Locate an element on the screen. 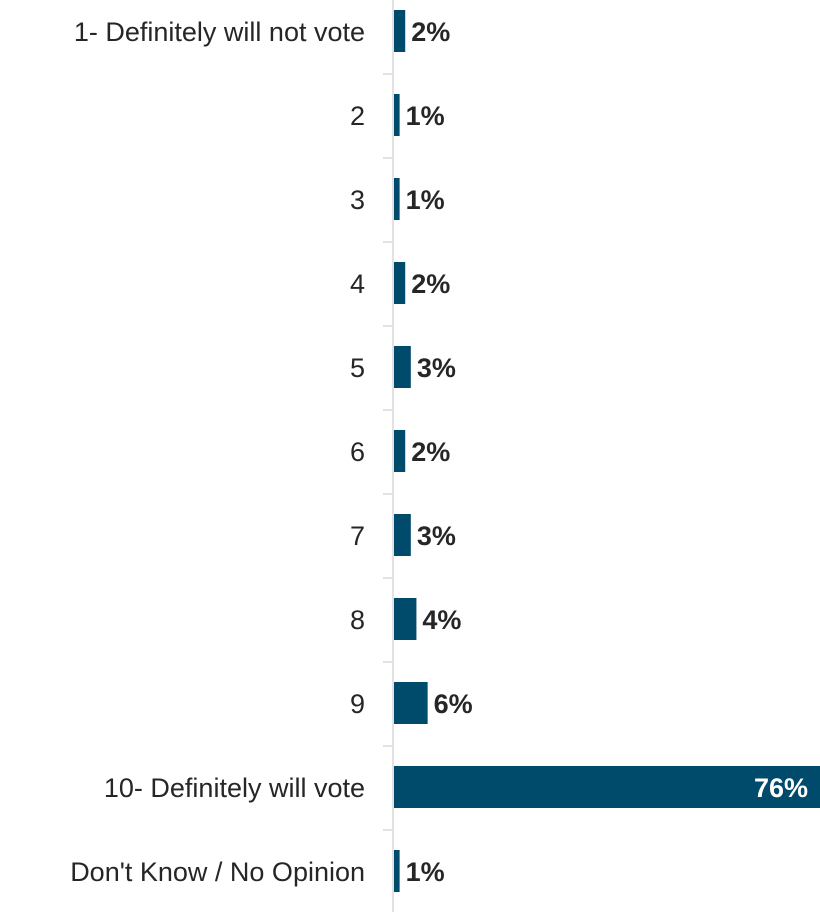 The image size is (820, 912). category-label: 9 is located at coordinates (357, 704).